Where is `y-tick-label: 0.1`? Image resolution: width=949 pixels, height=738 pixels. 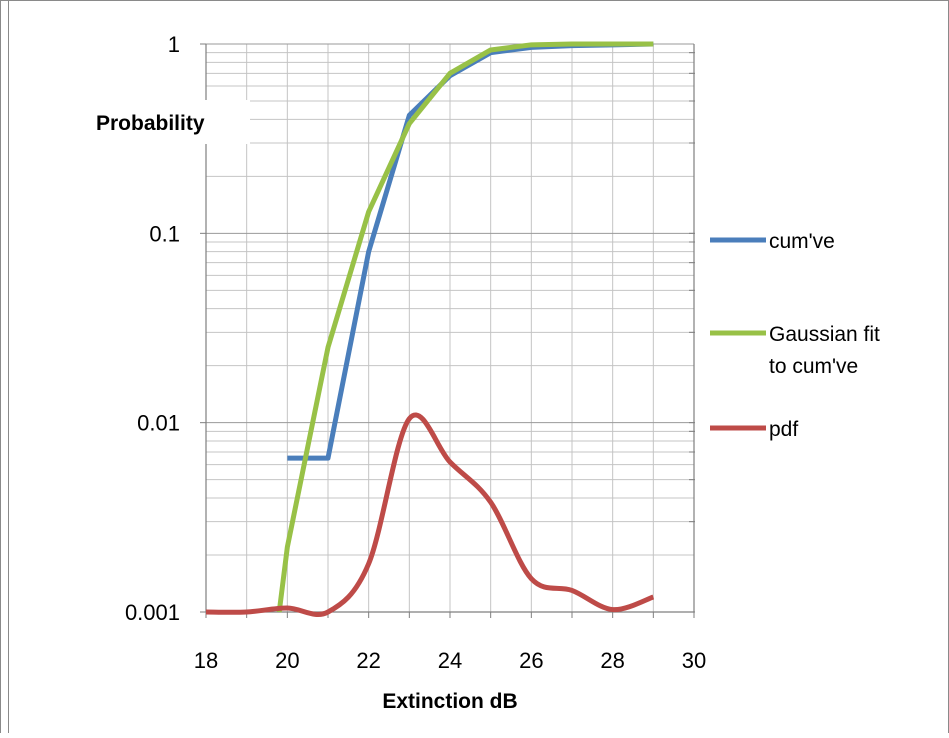
y-tick-label: 0.1 is located at coordinates (164, 233).